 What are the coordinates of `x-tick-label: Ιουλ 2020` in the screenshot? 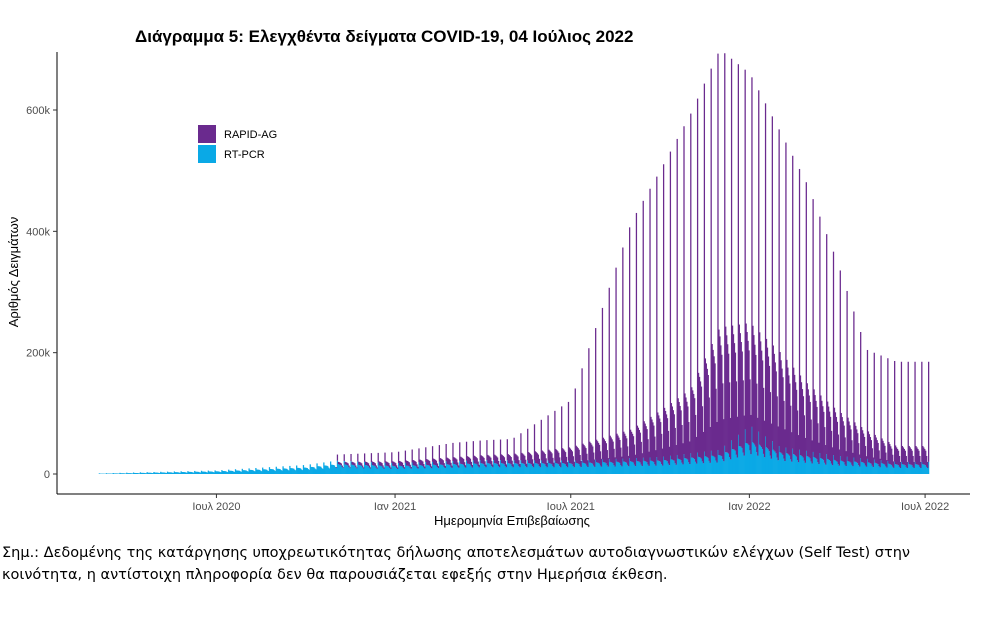 It's located at (216, 507).